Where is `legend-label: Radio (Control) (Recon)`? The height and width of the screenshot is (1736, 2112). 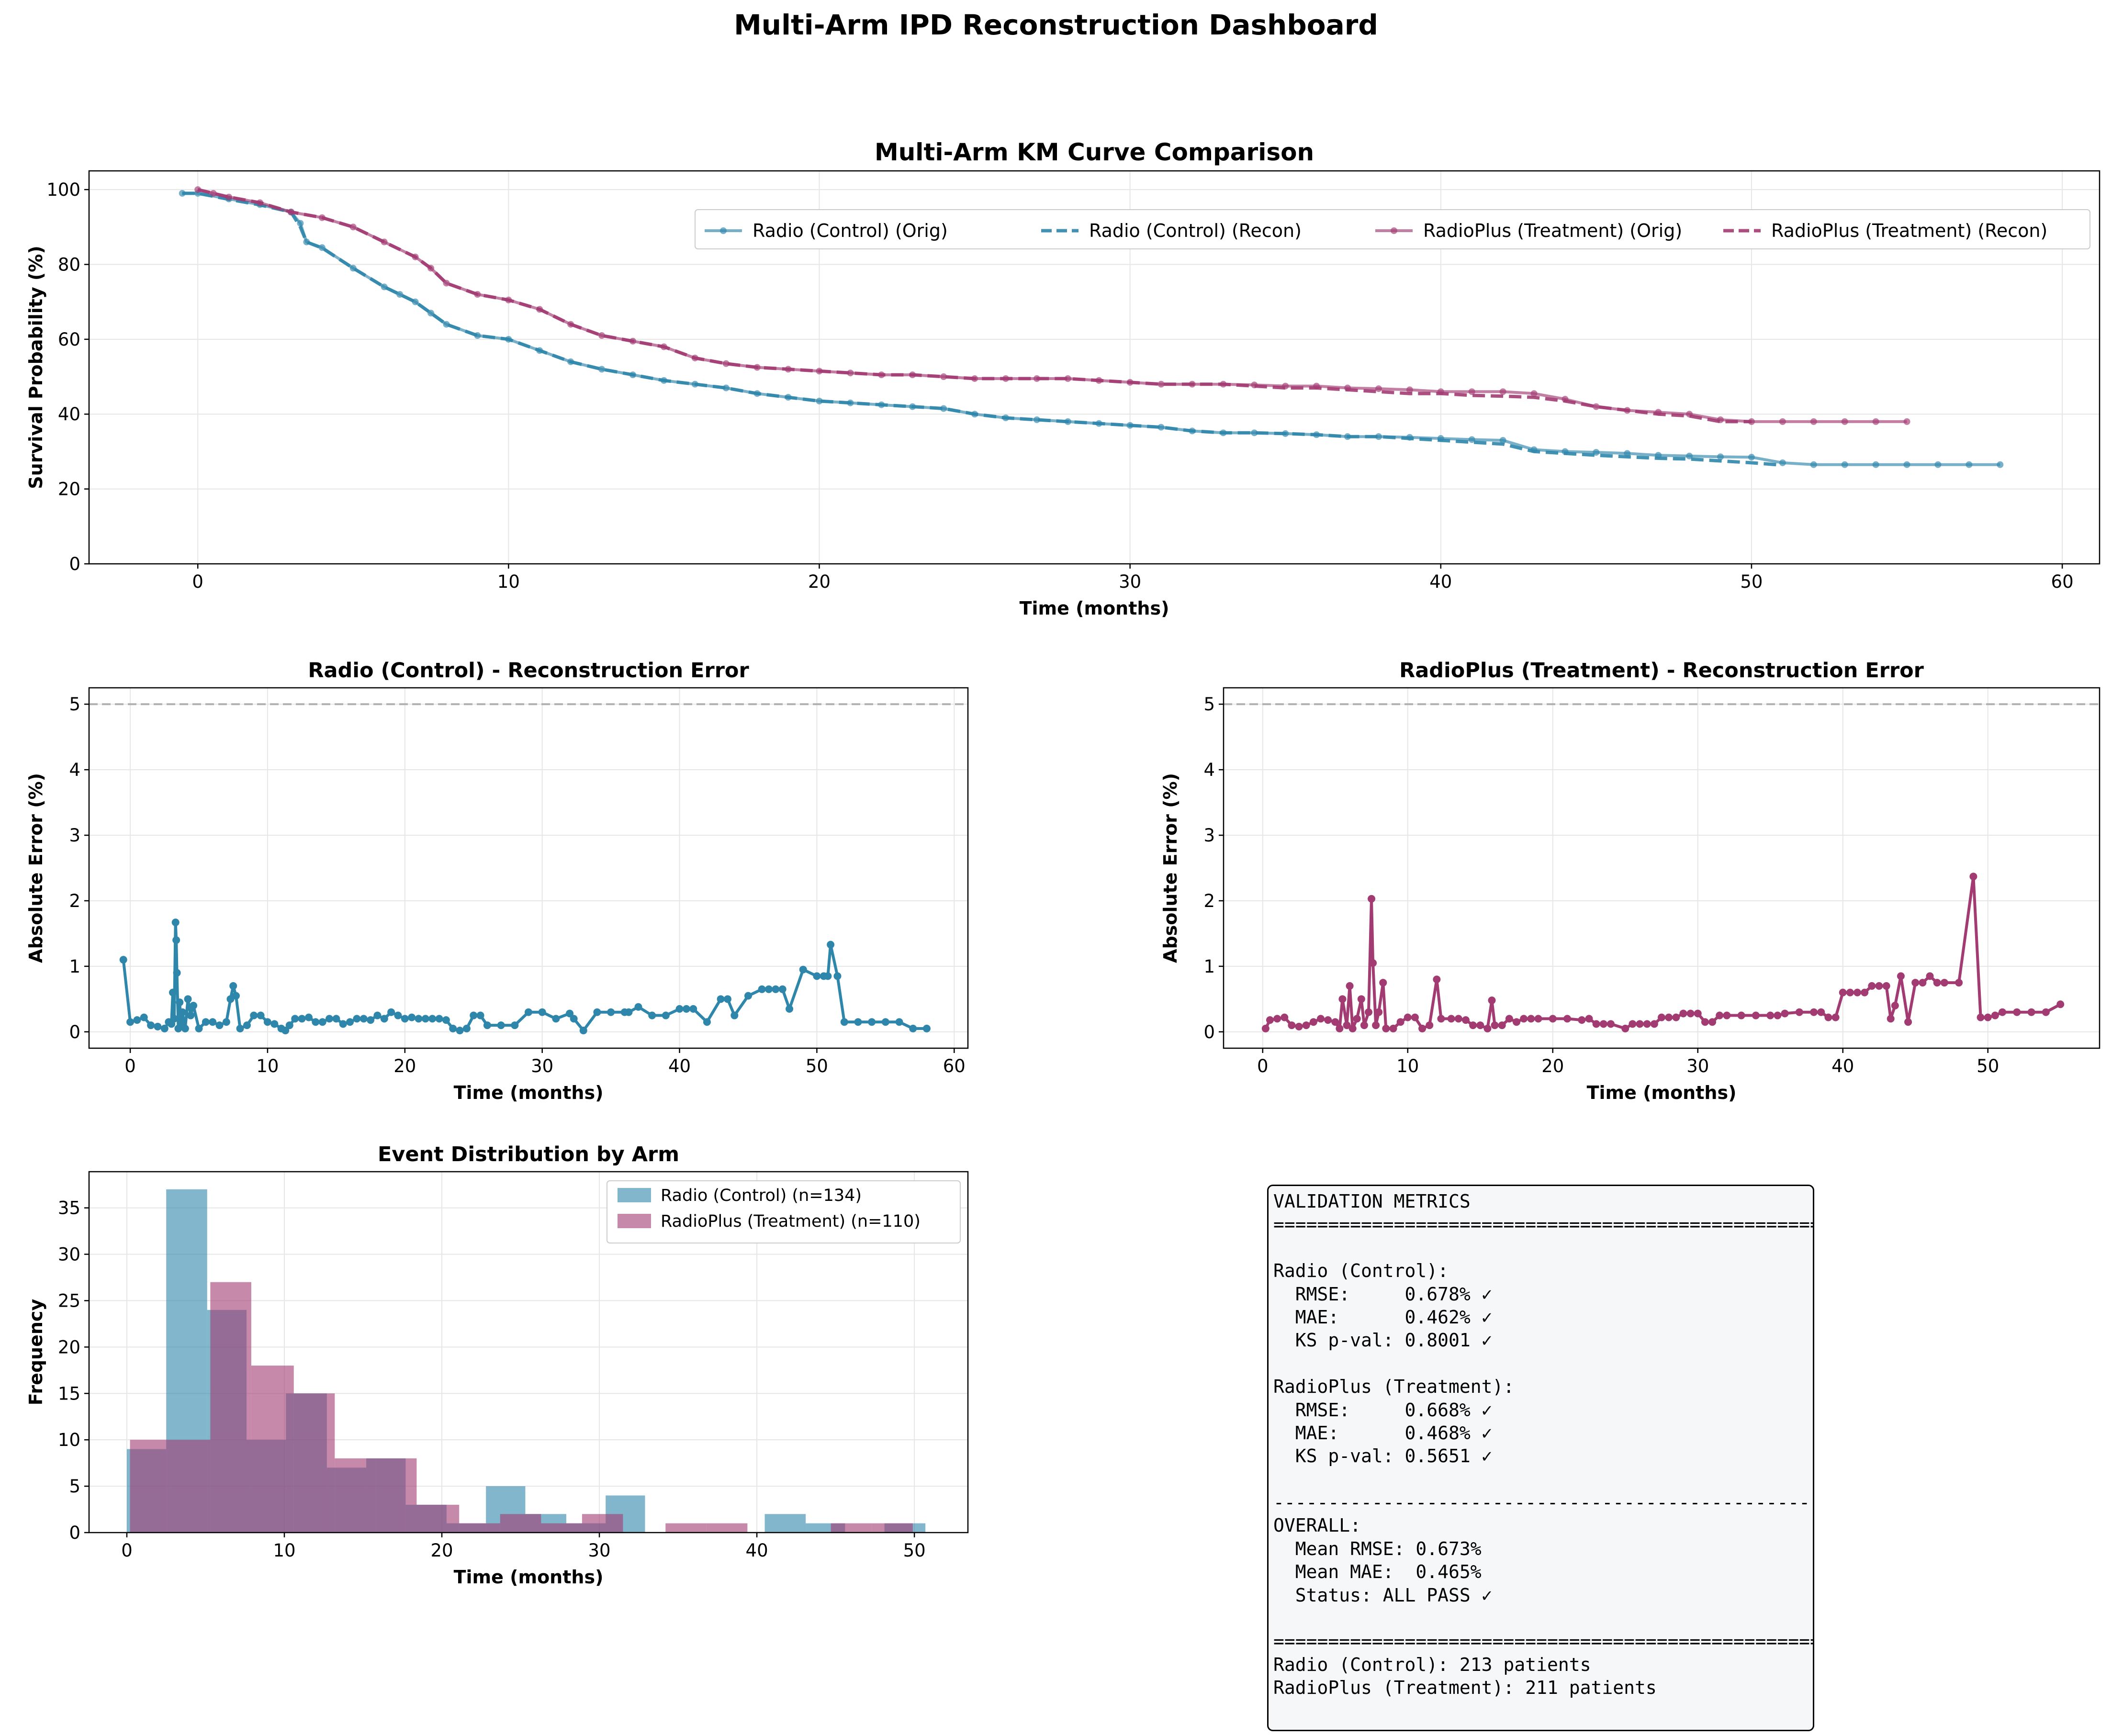 legend-label: Radio (Control) (Recon) is located at coordinates (1195, 231).